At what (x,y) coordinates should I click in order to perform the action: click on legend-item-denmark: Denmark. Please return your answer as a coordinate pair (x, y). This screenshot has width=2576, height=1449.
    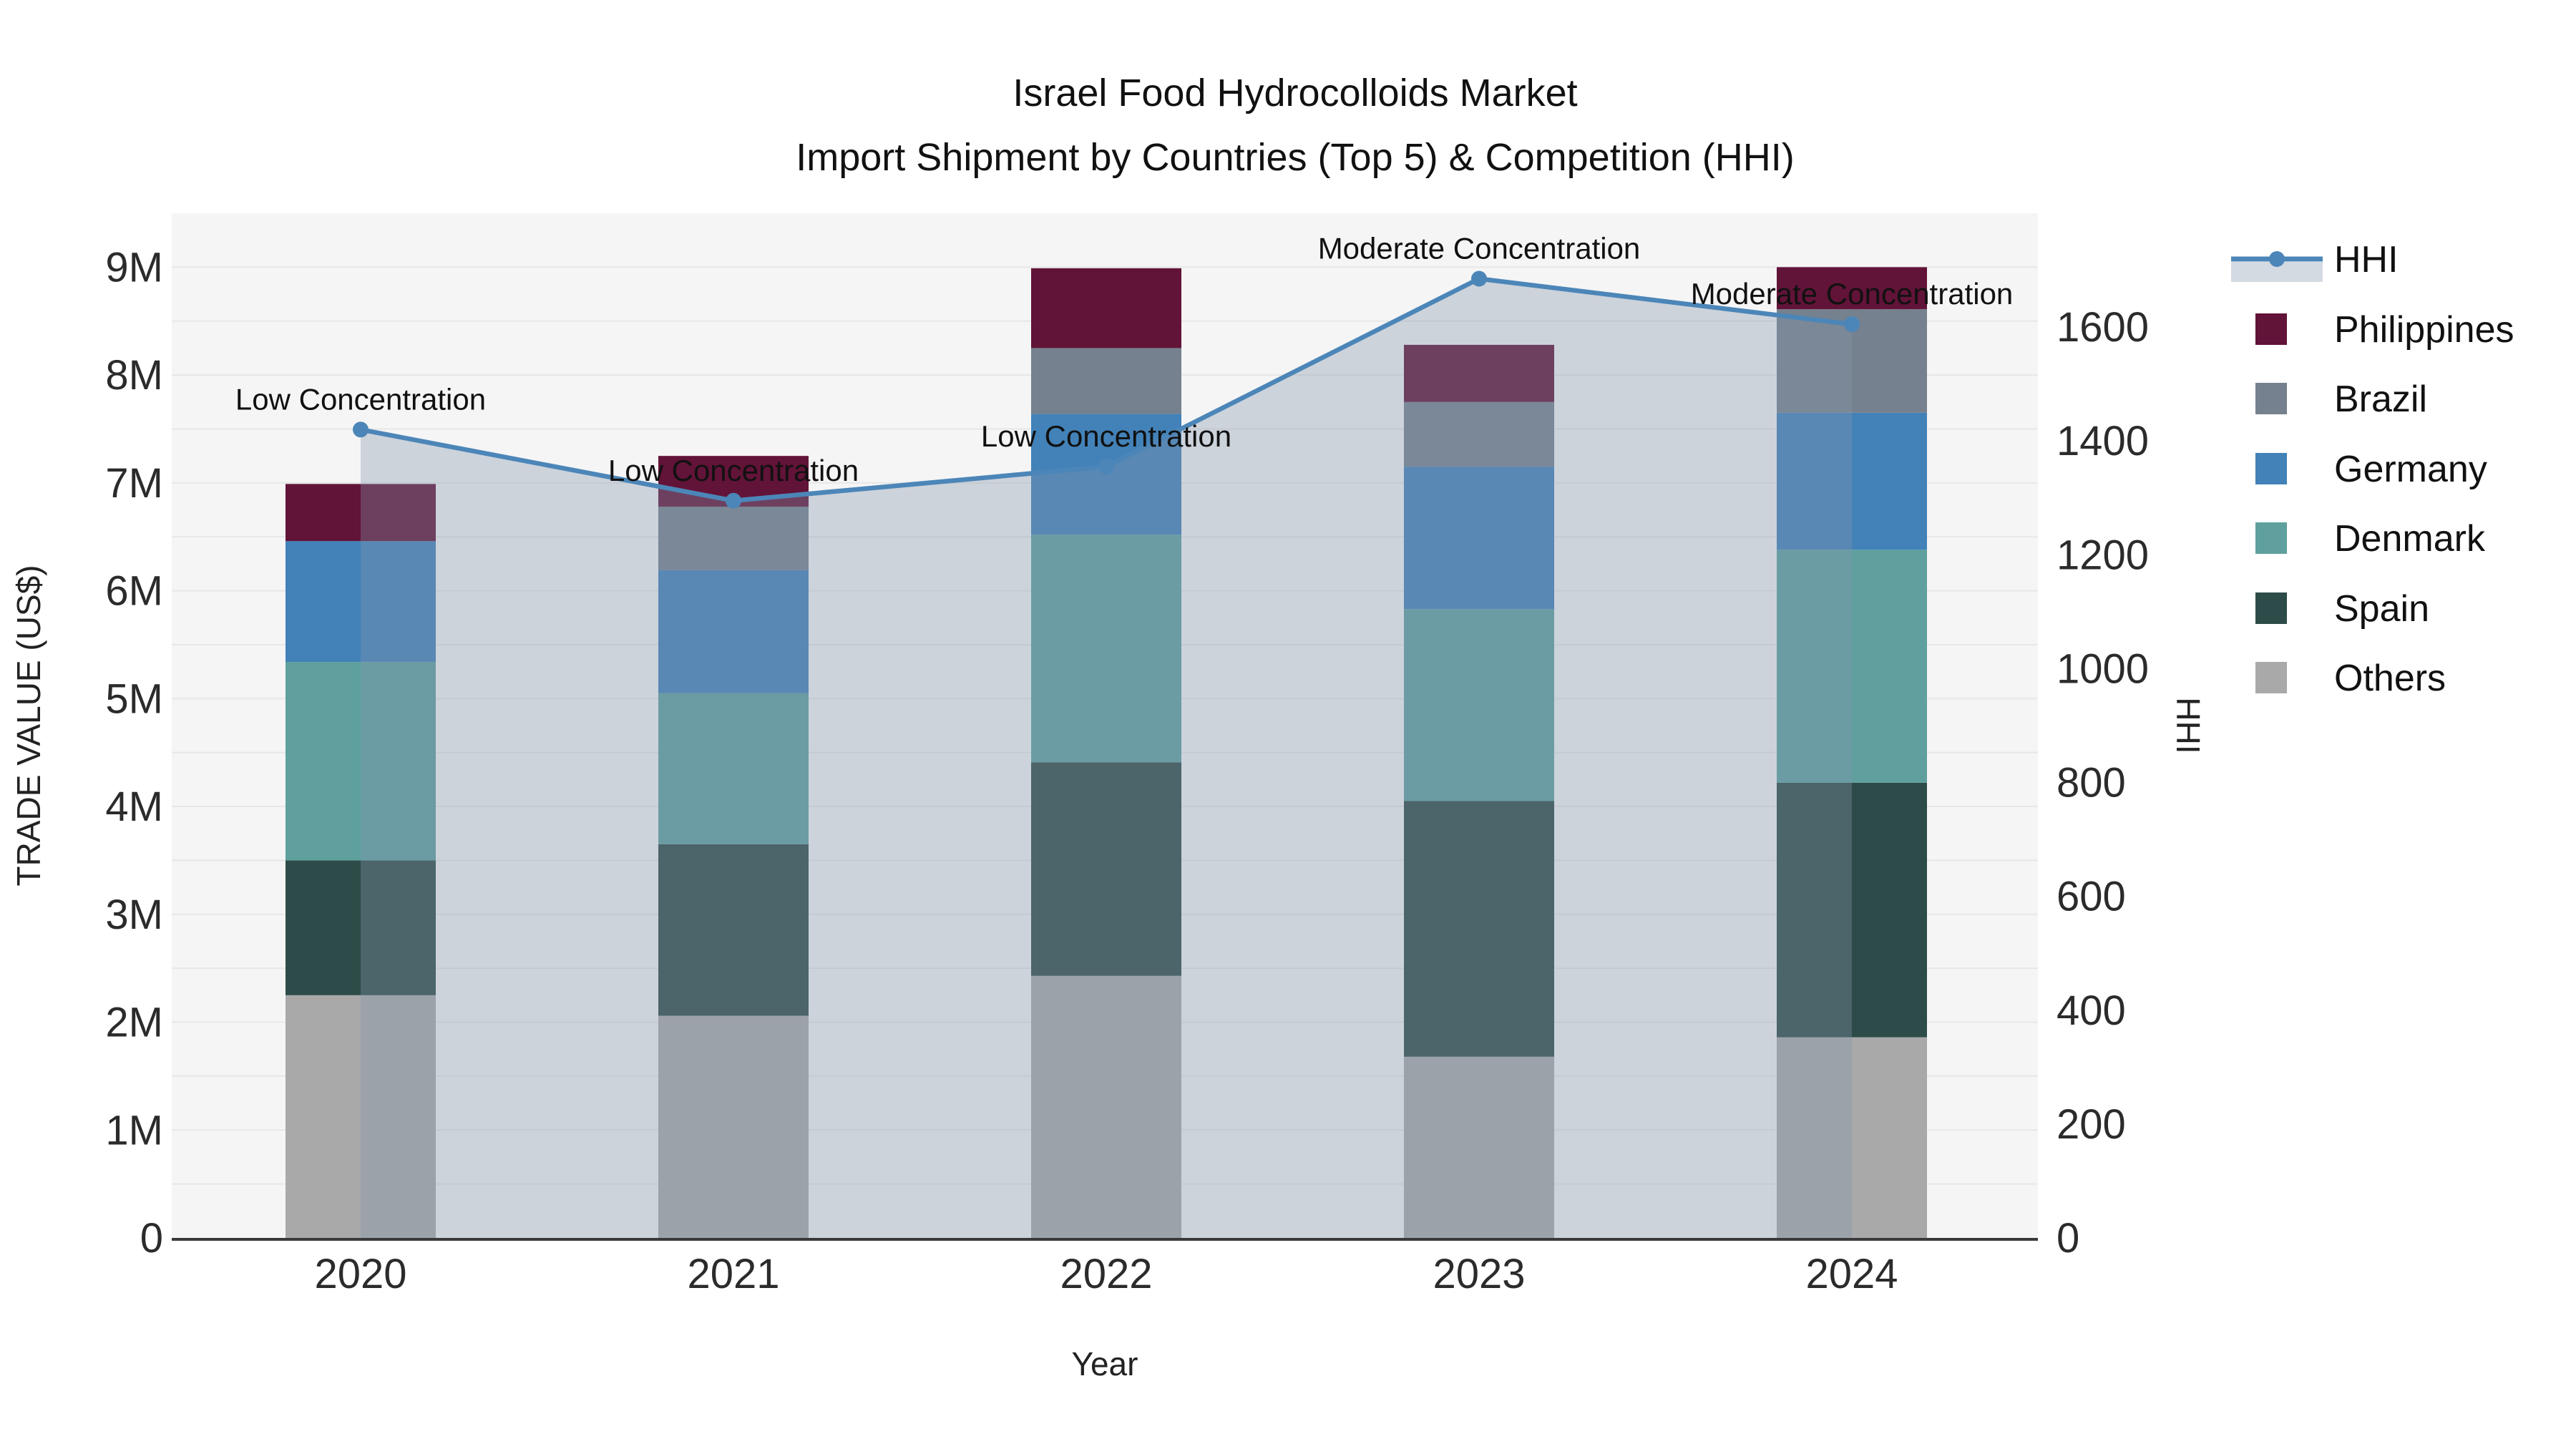
    Looking at the image, I should click on (2370, 539).